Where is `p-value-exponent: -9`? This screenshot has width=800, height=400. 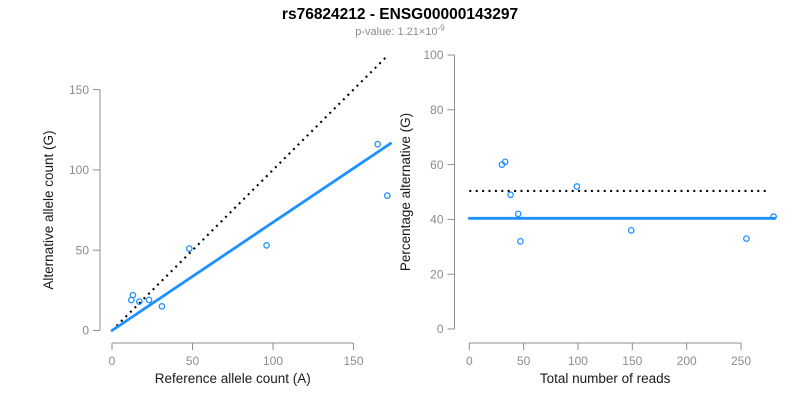 p-value-exponent: -9 is located at coordinates (441, 28).